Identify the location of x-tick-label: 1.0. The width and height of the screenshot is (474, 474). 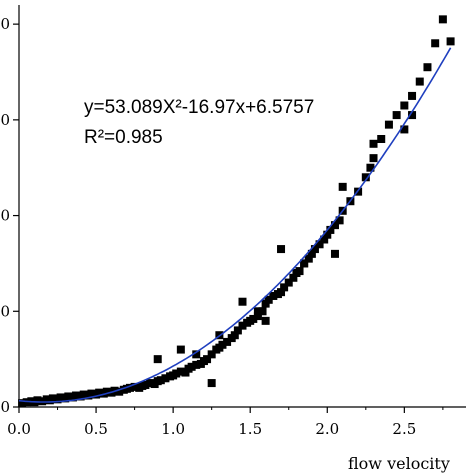
(173, 429).